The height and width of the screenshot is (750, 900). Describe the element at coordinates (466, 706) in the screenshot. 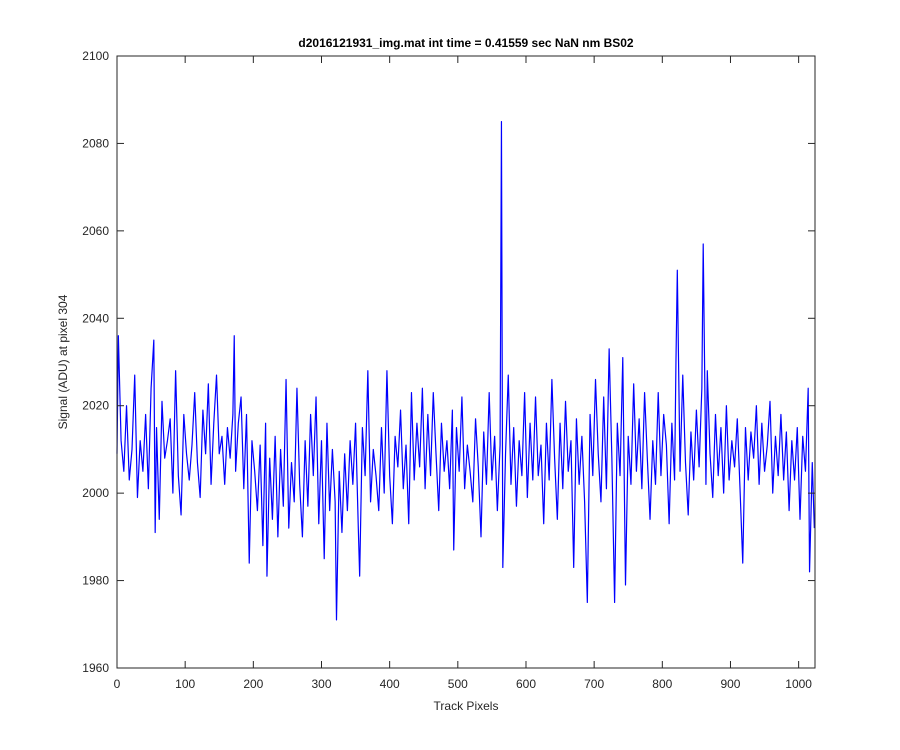

I see `x-axis-label: Track Pixels` at that location.